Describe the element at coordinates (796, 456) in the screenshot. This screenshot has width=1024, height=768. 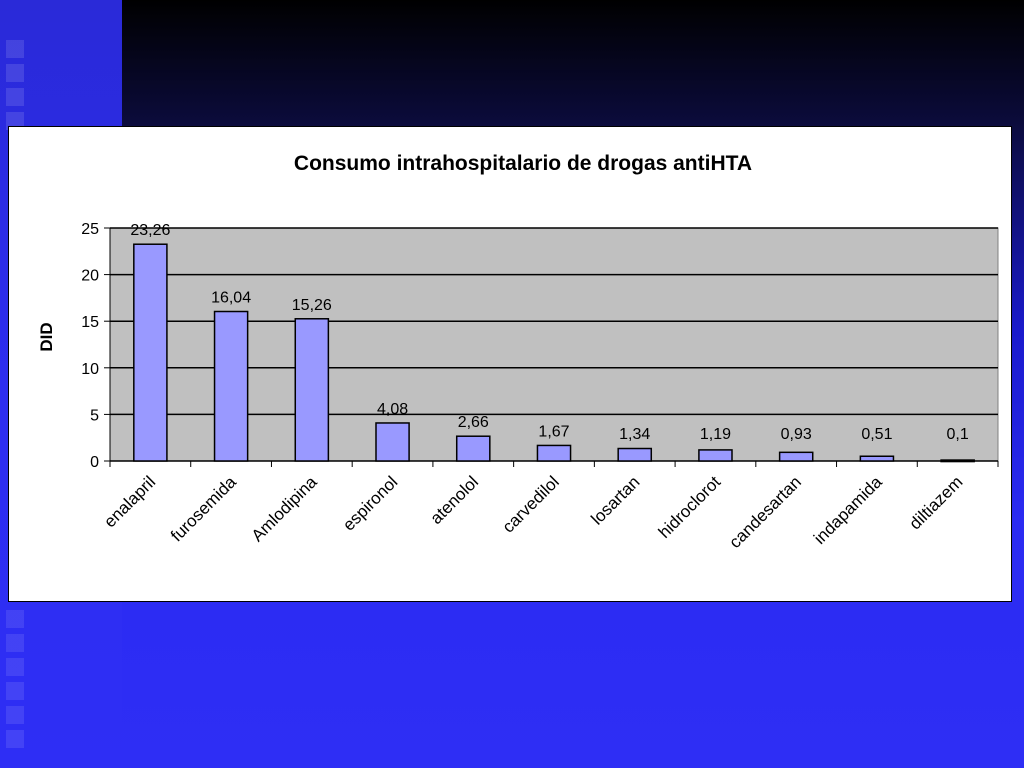
I see `bar-candesartan` at that location.